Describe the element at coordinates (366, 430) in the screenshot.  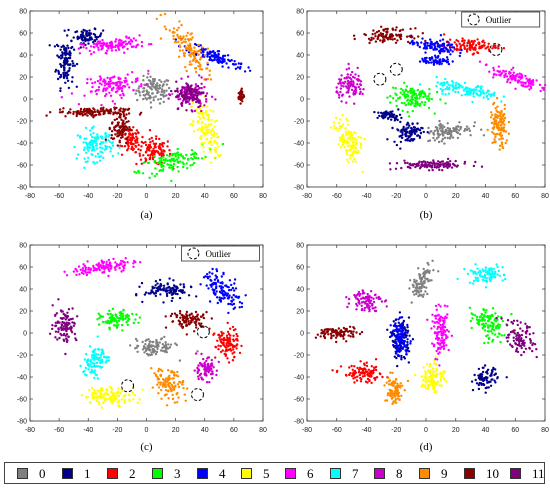
I see `x-tick-label: -40` at that location.